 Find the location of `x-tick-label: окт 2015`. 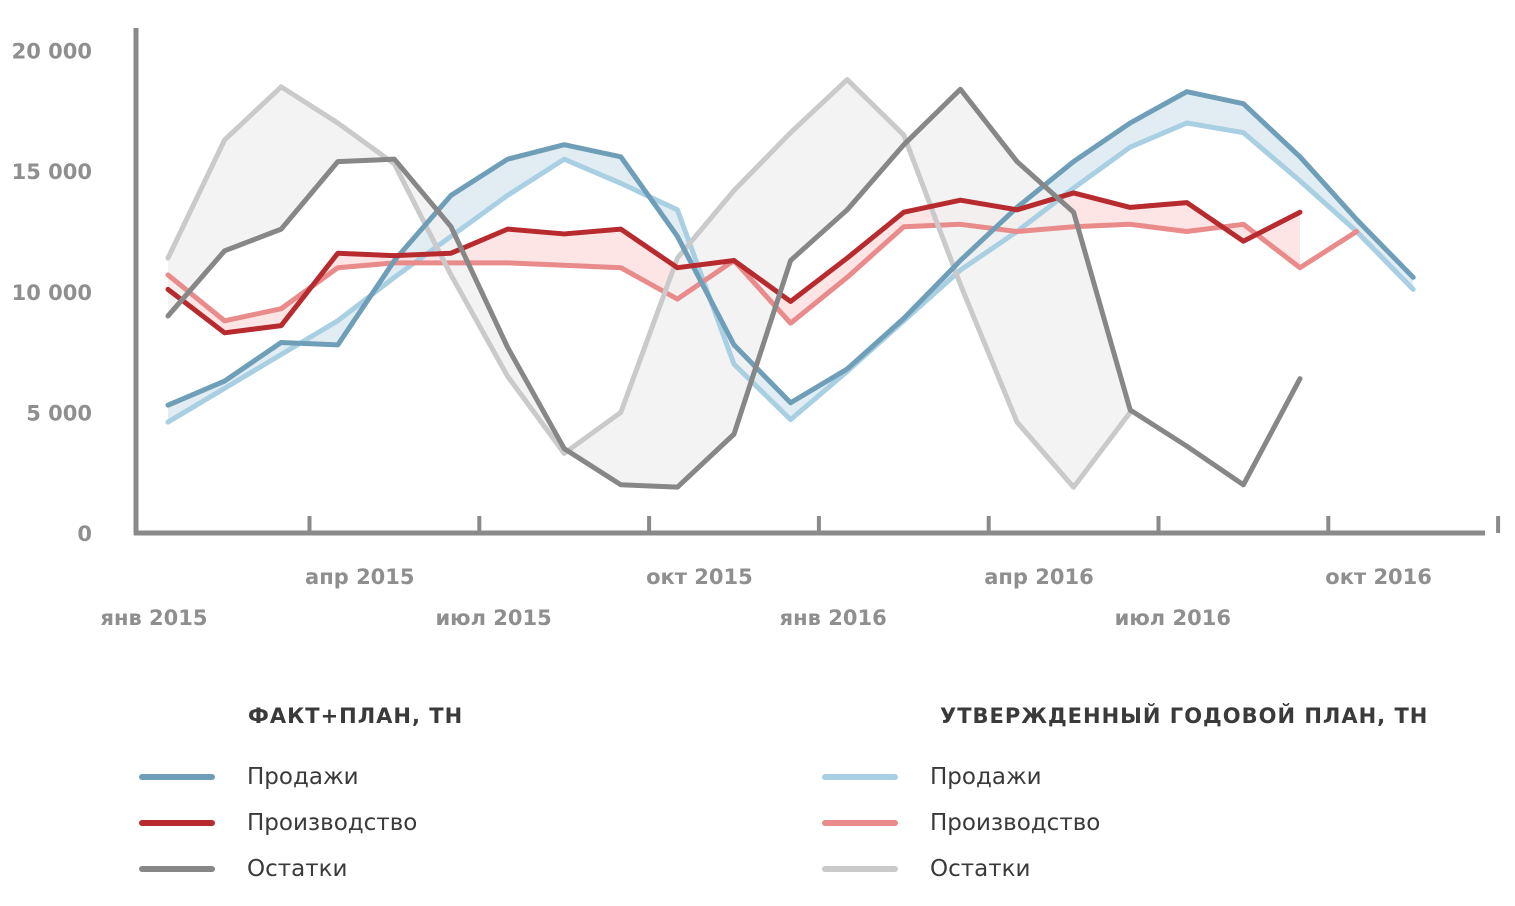

x-tick-label: окт 2015 is located at coordinates (699, 577).